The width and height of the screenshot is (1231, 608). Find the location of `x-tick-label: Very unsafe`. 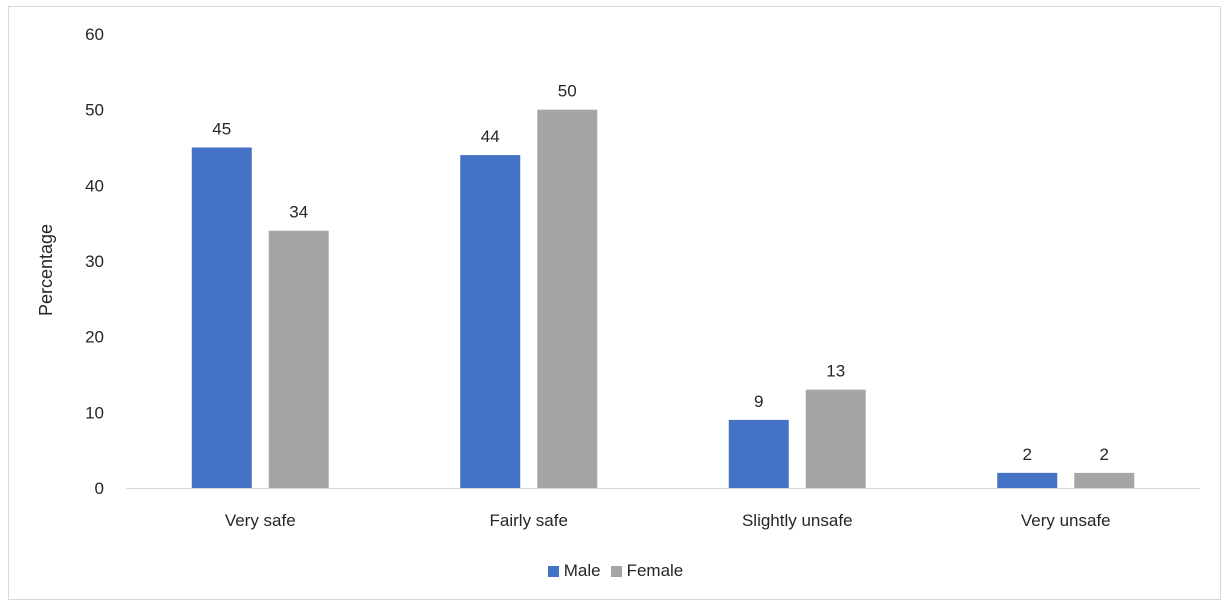

x-tick-label: Very unsafe is located at coordinates (1066, 520).